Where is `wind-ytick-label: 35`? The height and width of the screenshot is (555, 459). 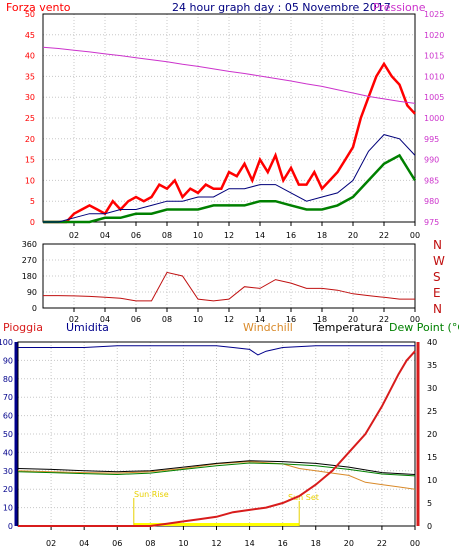 wind-ytick-label: 35 is located at coordinates (30, 76).